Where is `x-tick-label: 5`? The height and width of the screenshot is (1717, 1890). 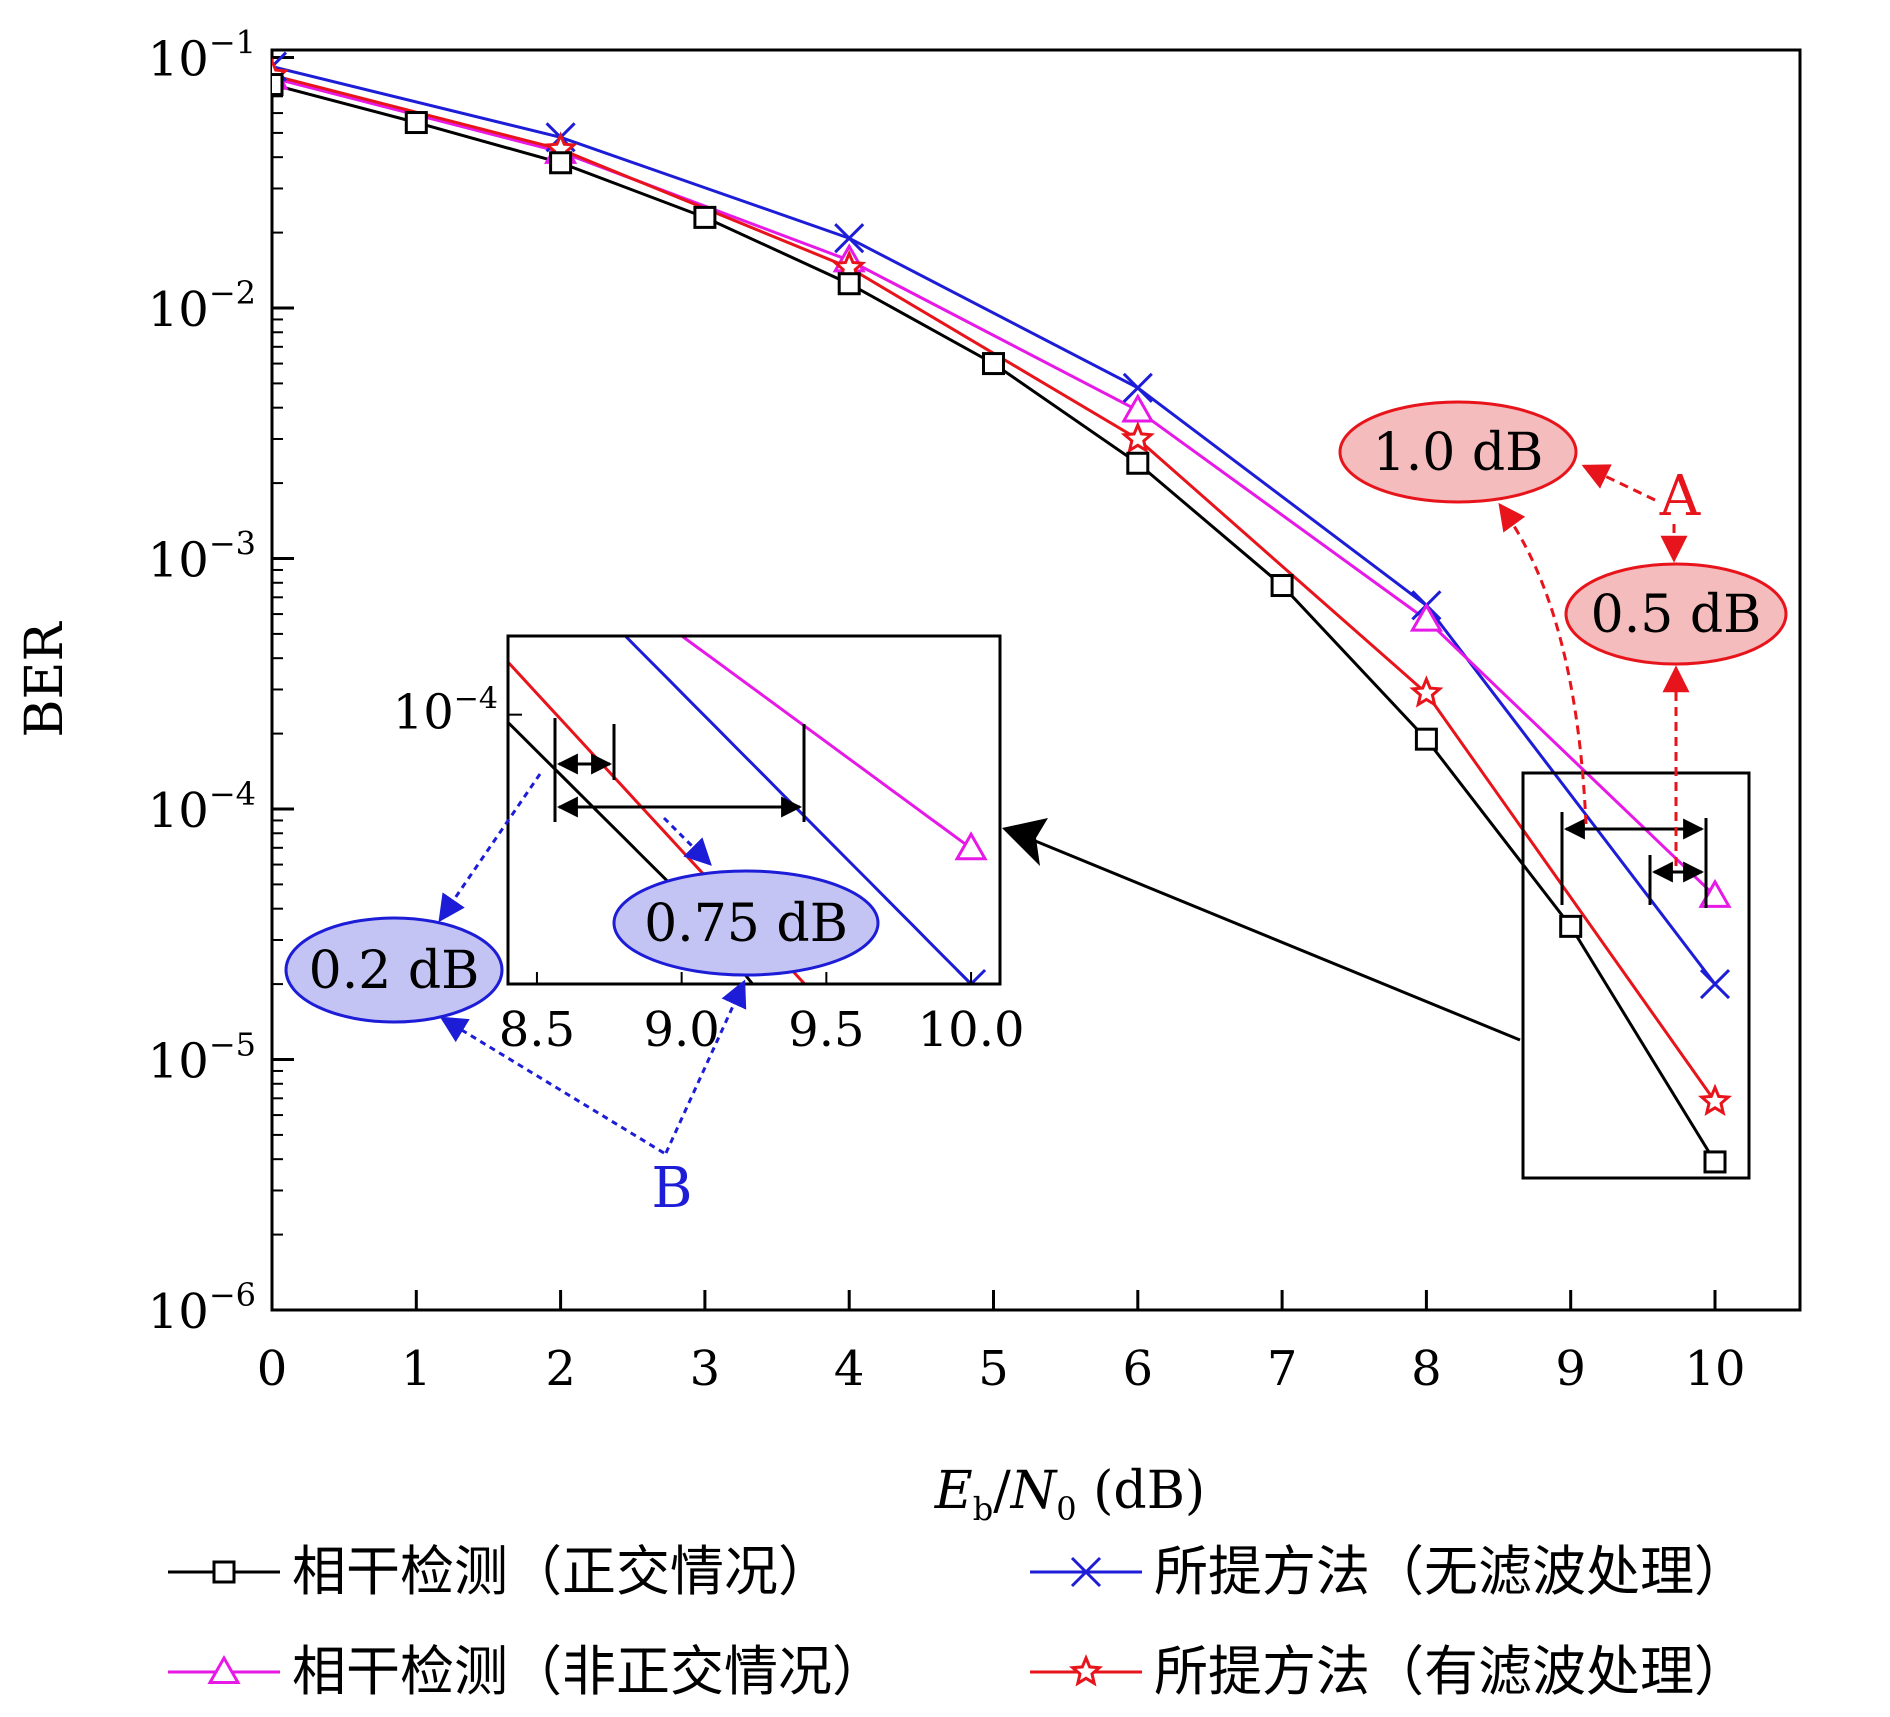
x-tick-label: 5 is located at coordinates (993, 1369).